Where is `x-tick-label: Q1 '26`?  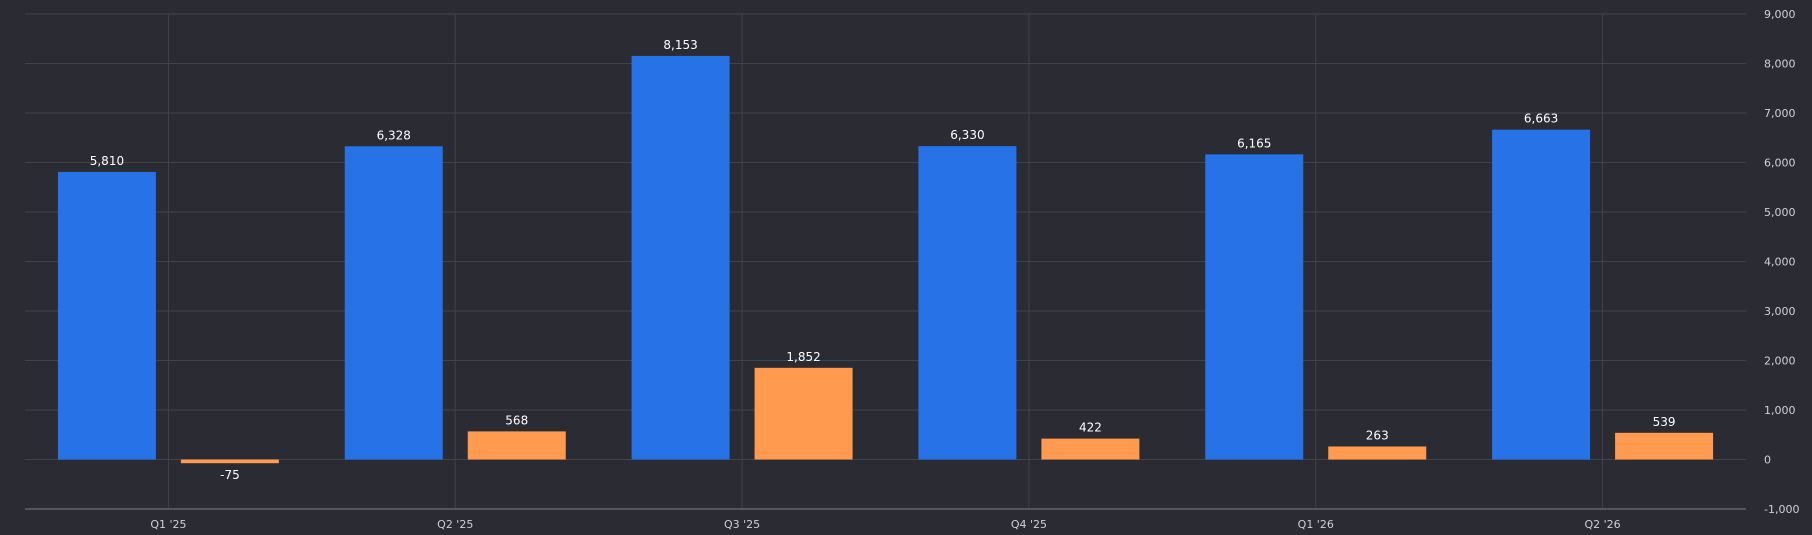 x-tick-label: Q1 '26 is located at coordinates (1316, 524).